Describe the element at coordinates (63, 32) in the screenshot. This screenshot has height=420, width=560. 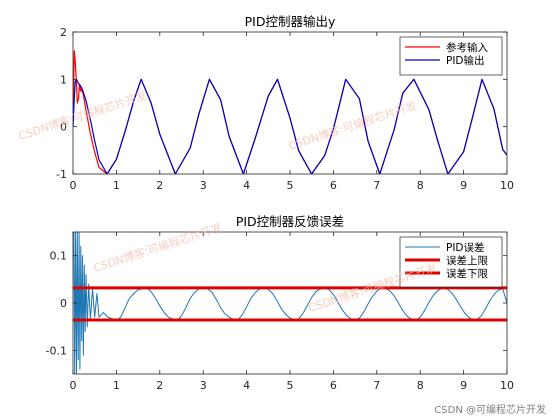
I see `y-tick-label: 2` at that location.